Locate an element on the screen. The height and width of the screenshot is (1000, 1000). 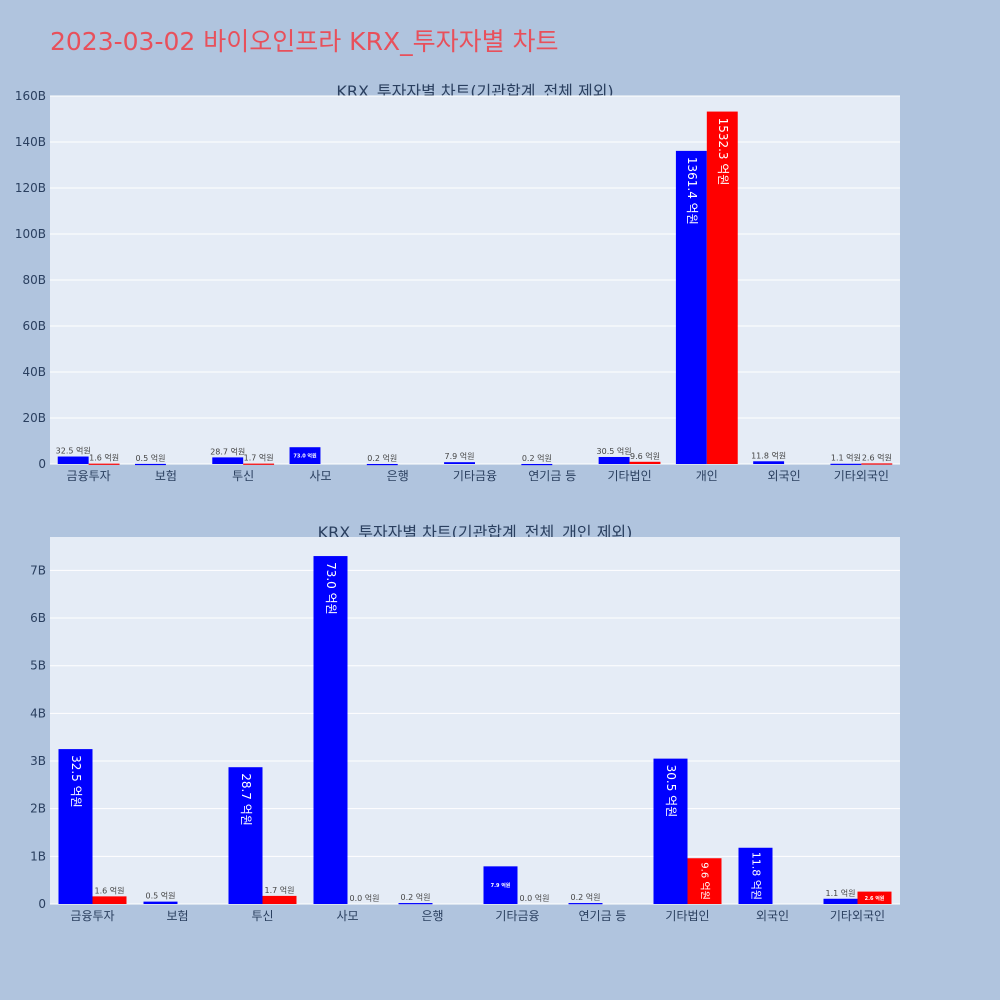
y-tick-label: 20B is located at coordinates (34, 418).